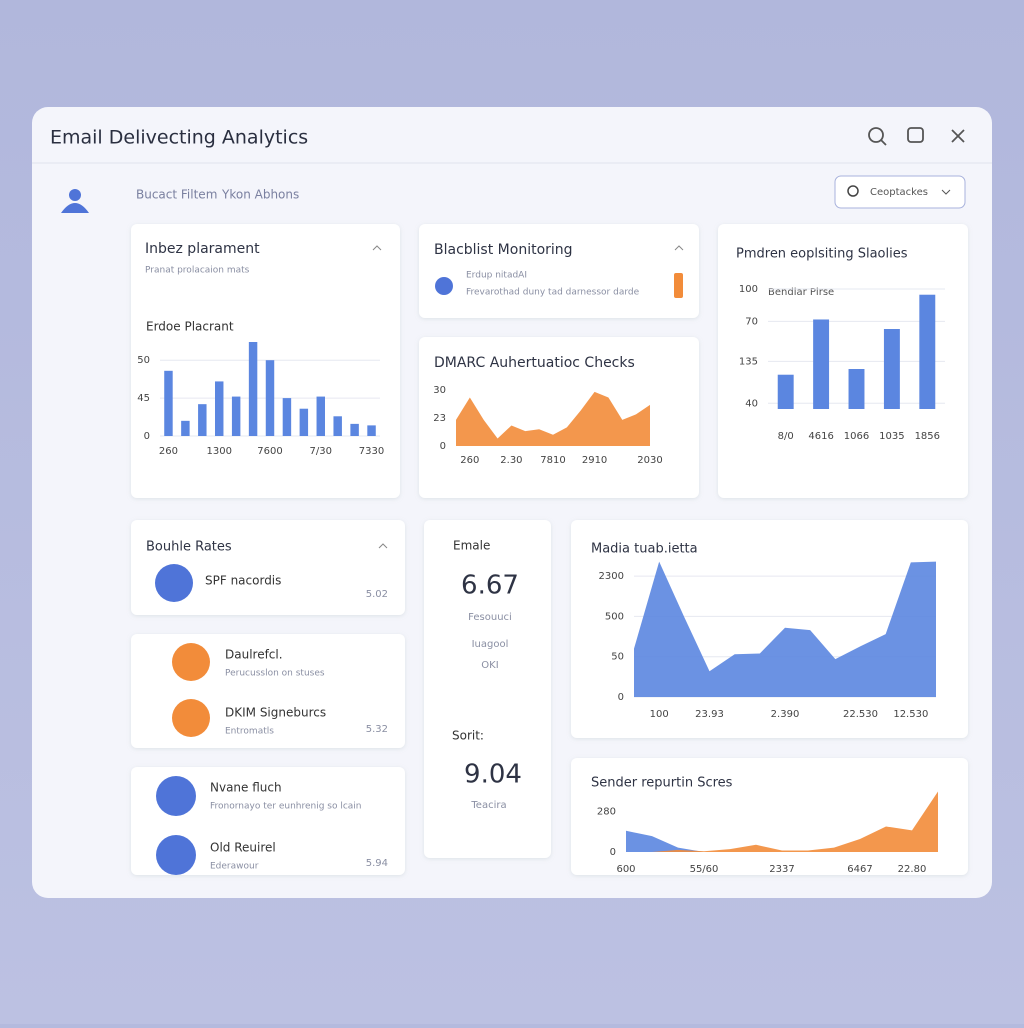  I want to click on dropdown, so click(900, 192).